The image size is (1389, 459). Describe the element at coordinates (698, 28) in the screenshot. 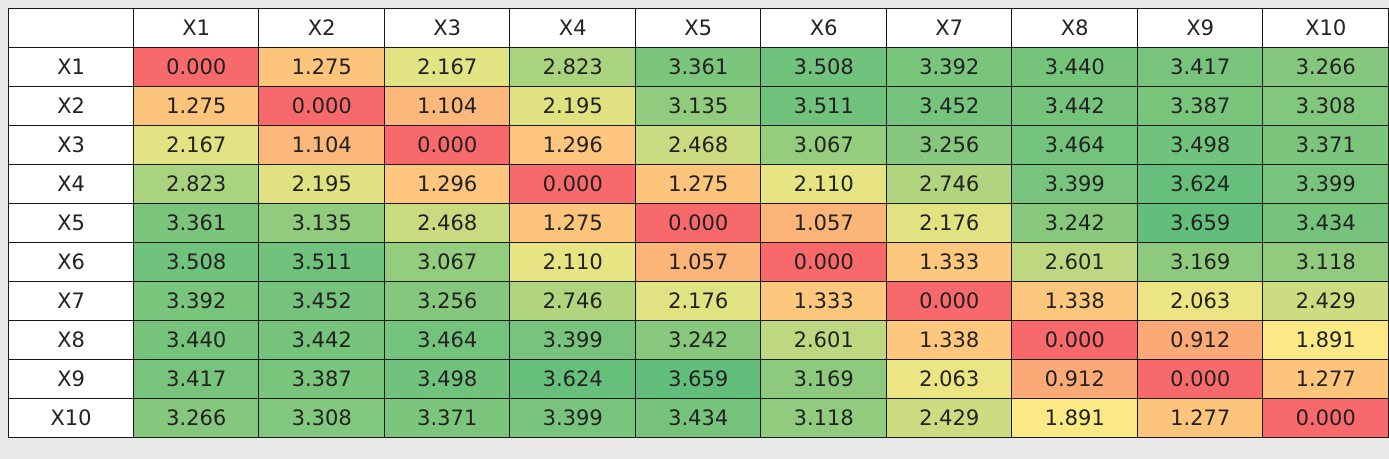

I see `header-row: X1 X2 X3 X4 X5 X6 X7 X8 X9 X10` at that location.